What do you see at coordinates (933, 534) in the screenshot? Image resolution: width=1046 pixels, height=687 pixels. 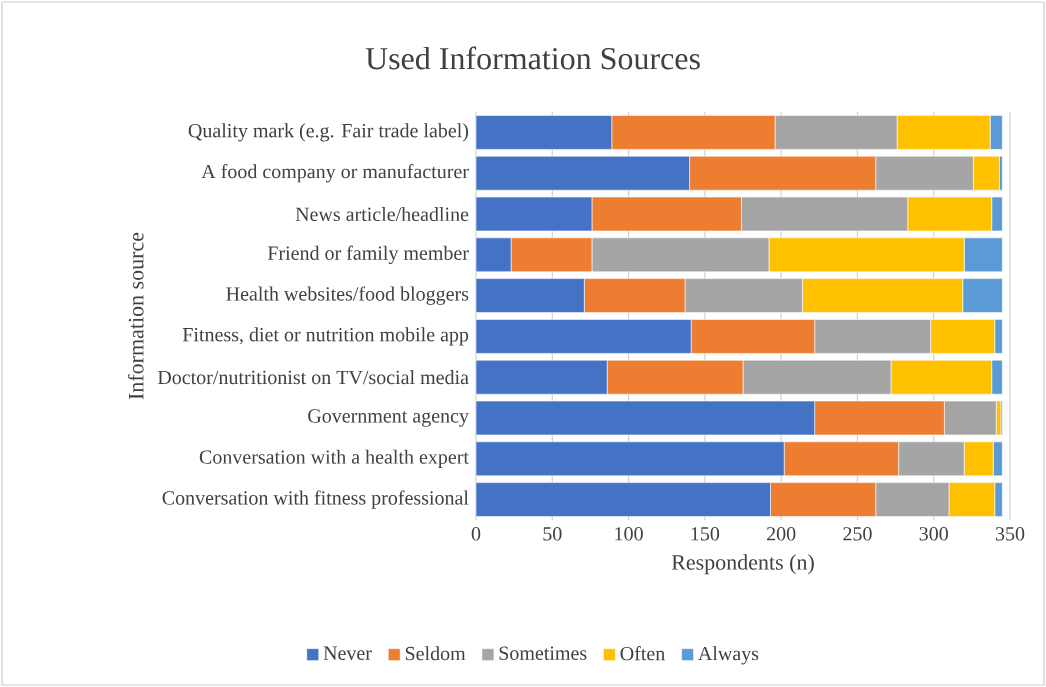 I see `x-tick-label: 300` at bounding box center [933, 534].